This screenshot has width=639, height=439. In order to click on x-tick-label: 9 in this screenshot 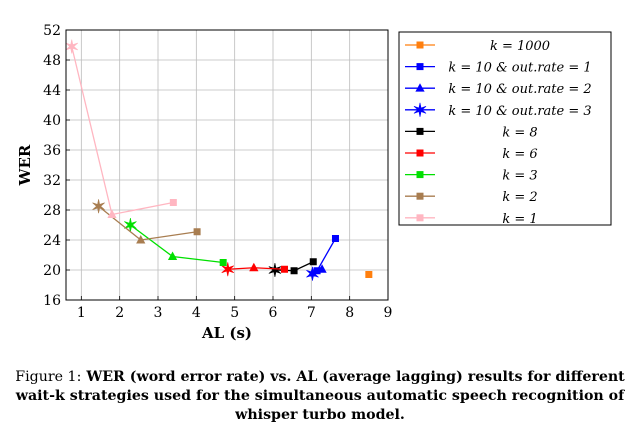, I will do `click(388, 313)`.